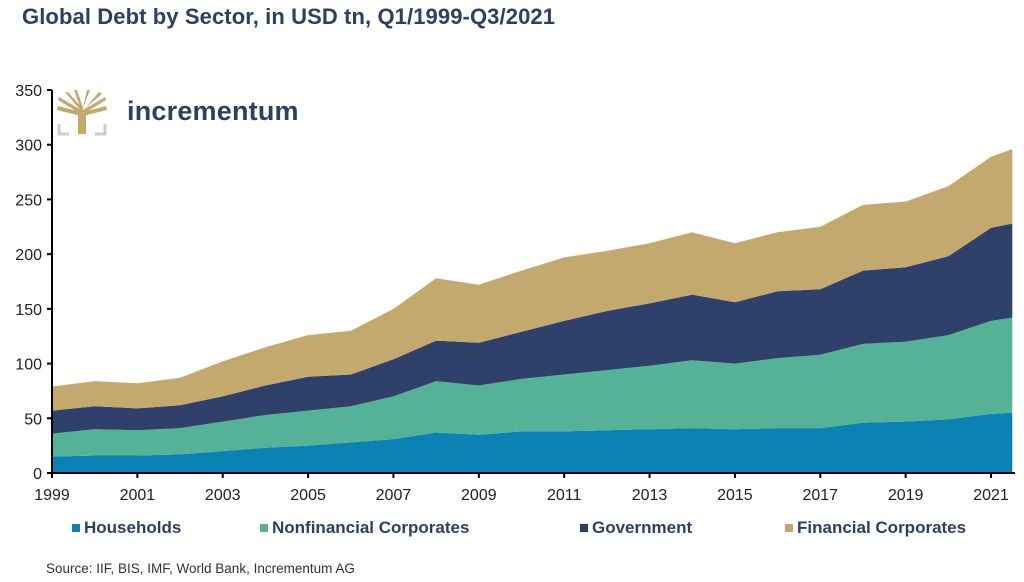 The height and width of the screenshot is (582, 1024). I want to click on legend-swatch-households, so click(76, 528).